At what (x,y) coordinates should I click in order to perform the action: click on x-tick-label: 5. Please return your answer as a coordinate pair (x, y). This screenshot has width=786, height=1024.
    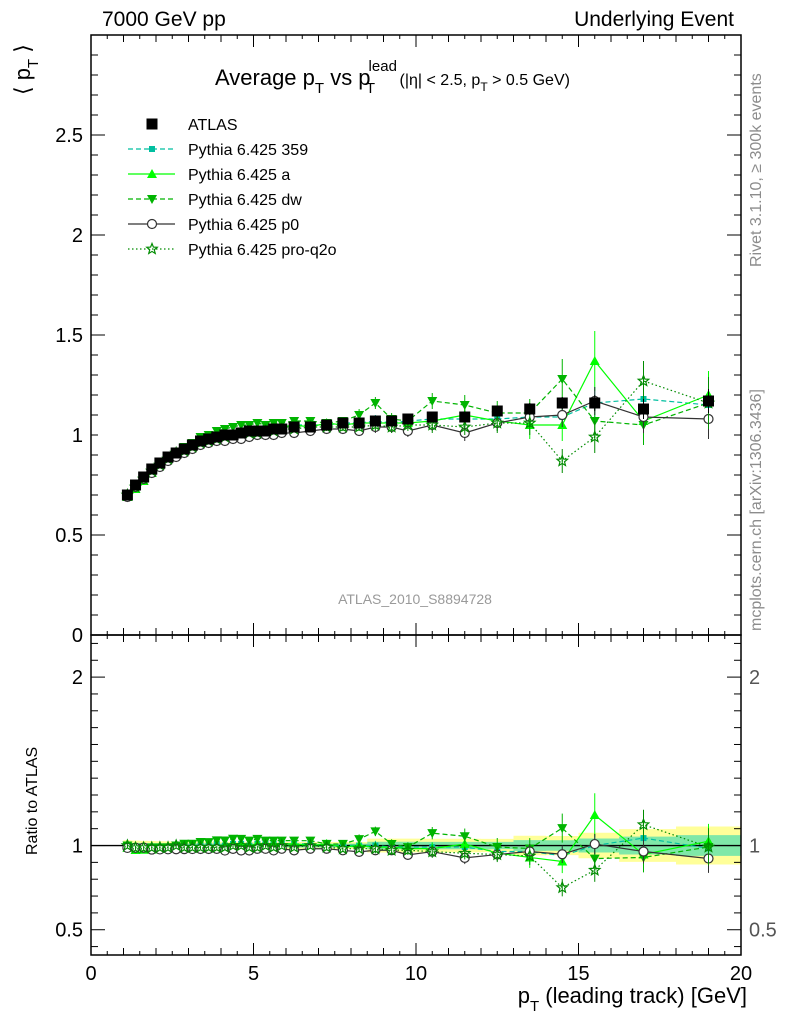
    Looking at the image, I should click on (253, 974).